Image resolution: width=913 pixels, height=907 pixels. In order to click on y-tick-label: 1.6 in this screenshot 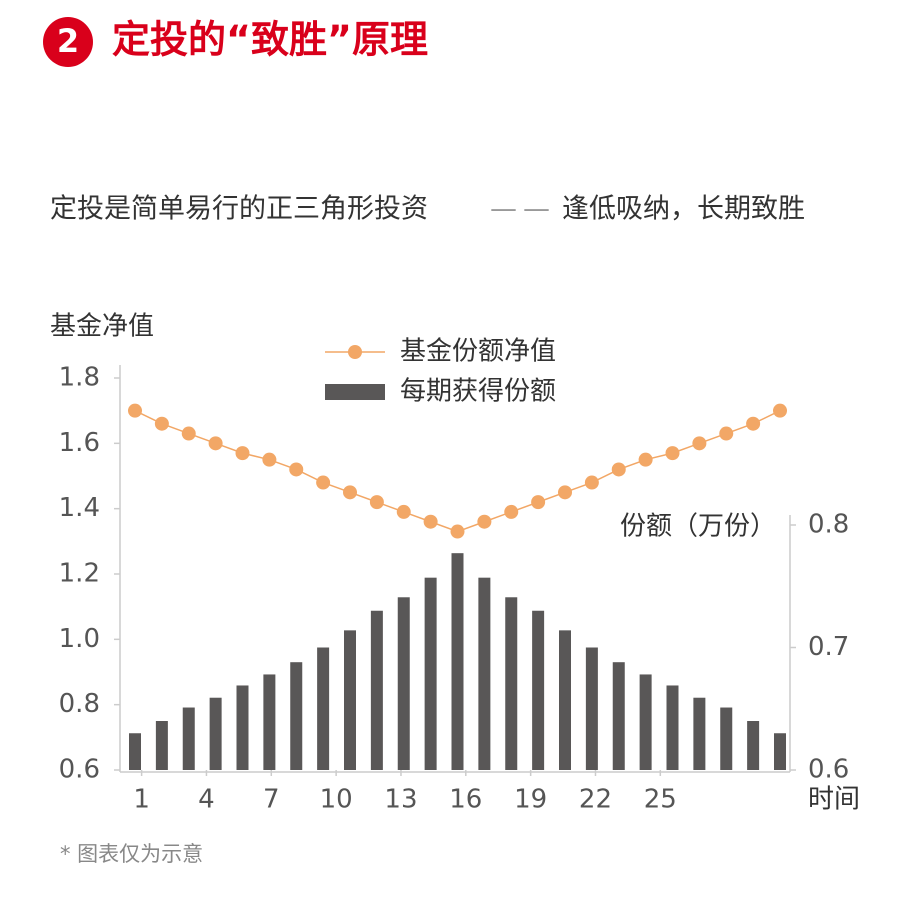, I will do `click(79, 443)`.